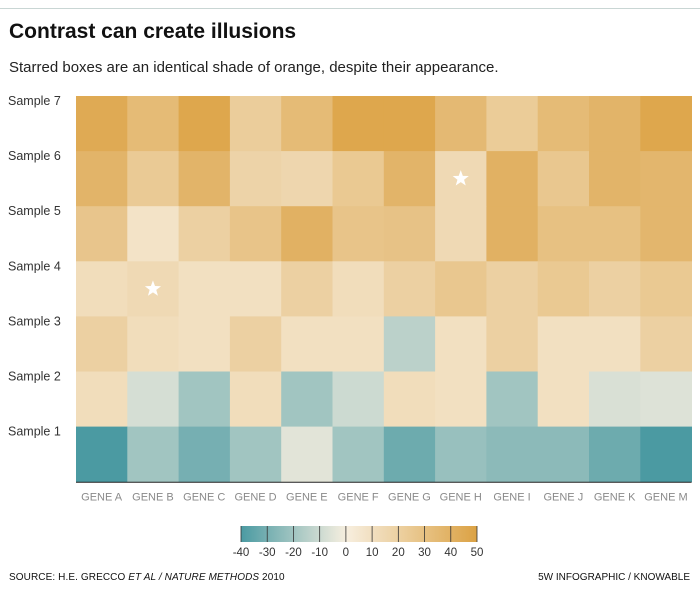 The image size is (700, 590). I want to click on source-suffix: 2010, so click(272, 577).